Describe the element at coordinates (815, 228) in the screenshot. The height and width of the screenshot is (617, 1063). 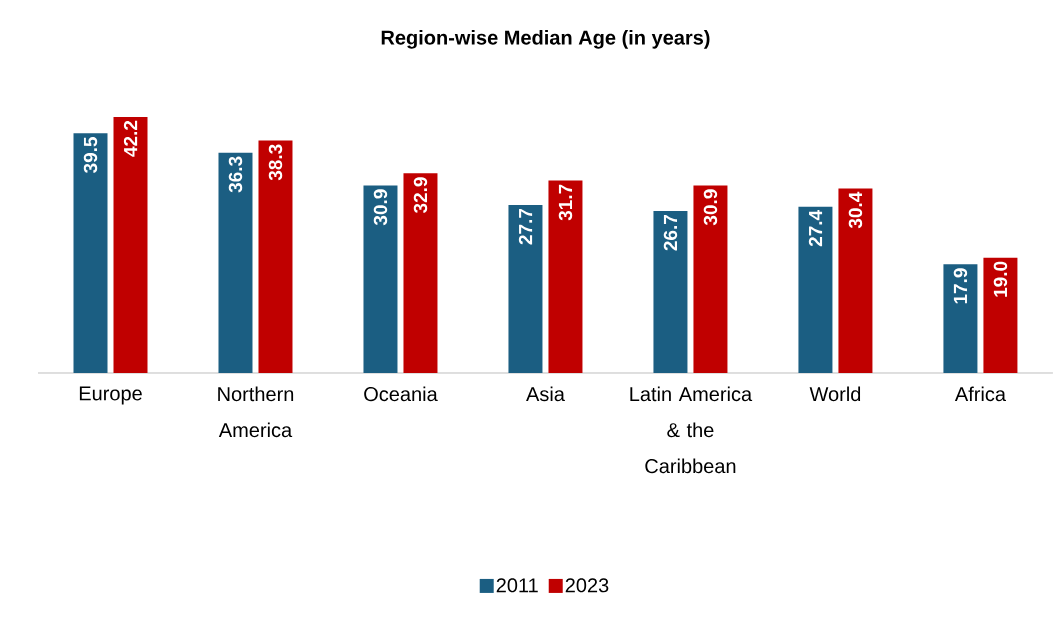
I see `data-label: 27.4` at that location.